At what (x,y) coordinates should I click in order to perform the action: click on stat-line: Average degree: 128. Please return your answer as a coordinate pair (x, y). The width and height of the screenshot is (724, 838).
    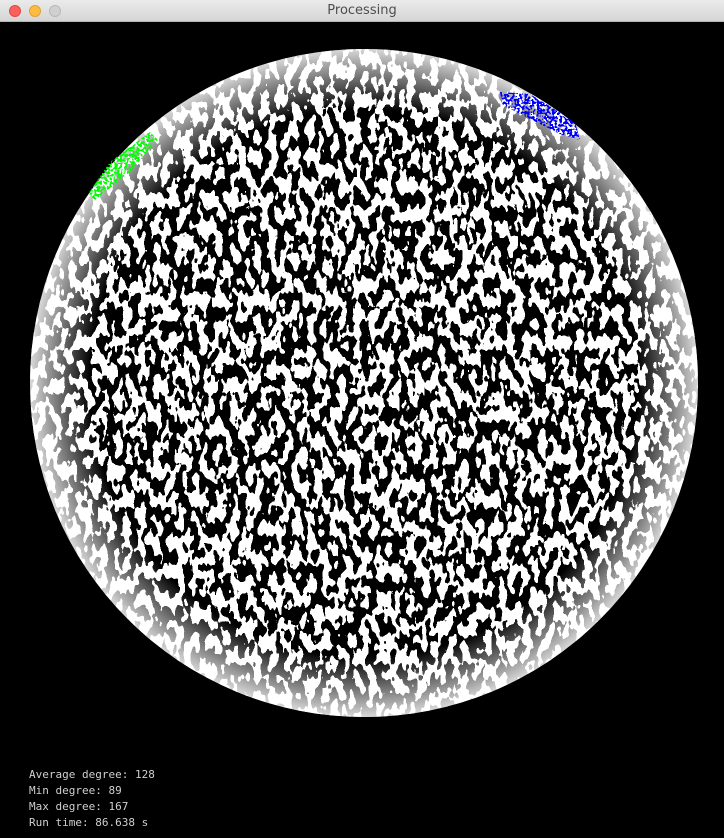
    Looking at the image, I should click on (92, 774).